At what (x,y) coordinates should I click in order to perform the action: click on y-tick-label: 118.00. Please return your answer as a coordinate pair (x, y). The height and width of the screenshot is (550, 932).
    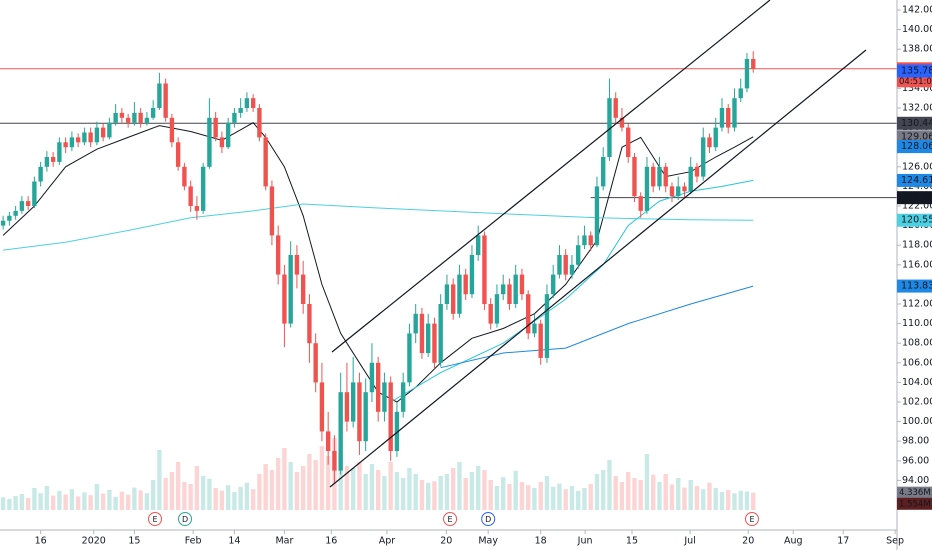
    Looking at the image, I should click on (917, 245).